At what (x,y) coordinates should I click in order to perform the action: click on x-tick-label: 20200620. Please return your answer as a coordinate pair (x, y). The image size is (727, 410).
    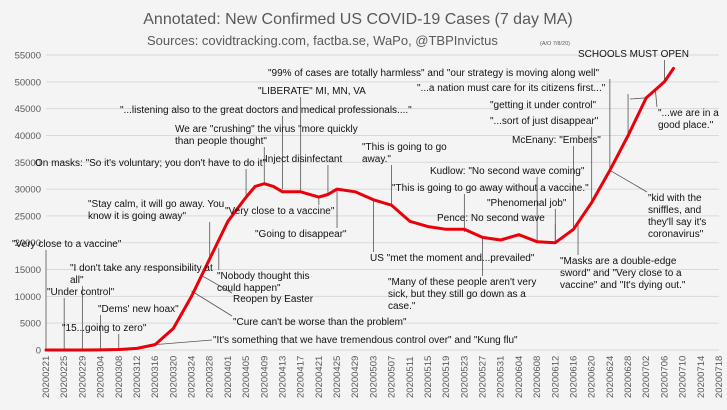
    Looking at the image, I should click on (592, 377).